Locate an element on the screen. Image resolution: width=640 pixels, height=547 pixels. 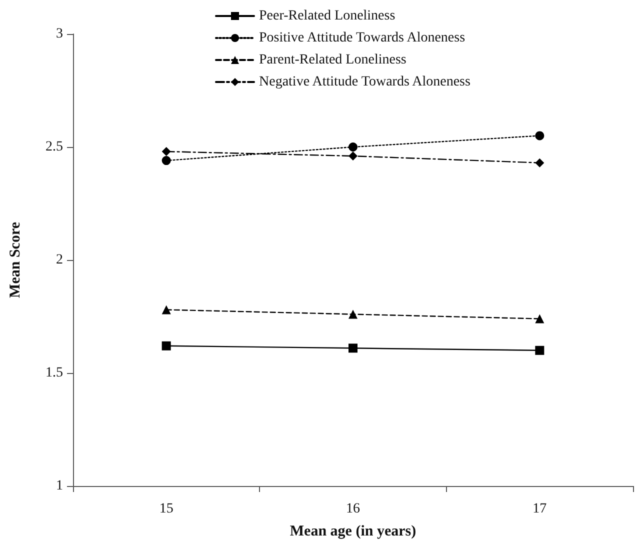
y-tick-label: 2 is located at coordinates (59, 260).